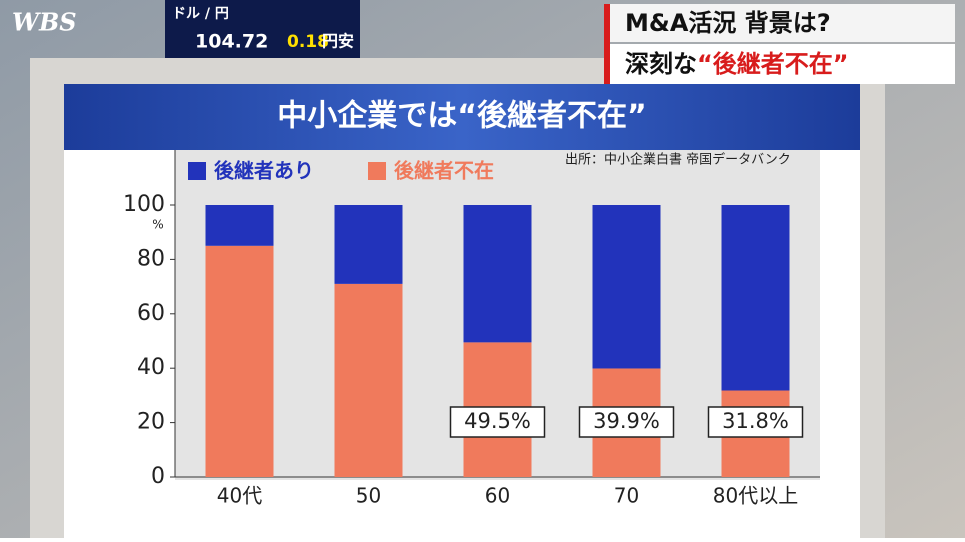  What do you see at coordinates (308, 42) in the screenshot?
I see `ticker-change: 0.18` at bounding box center [308, 42].